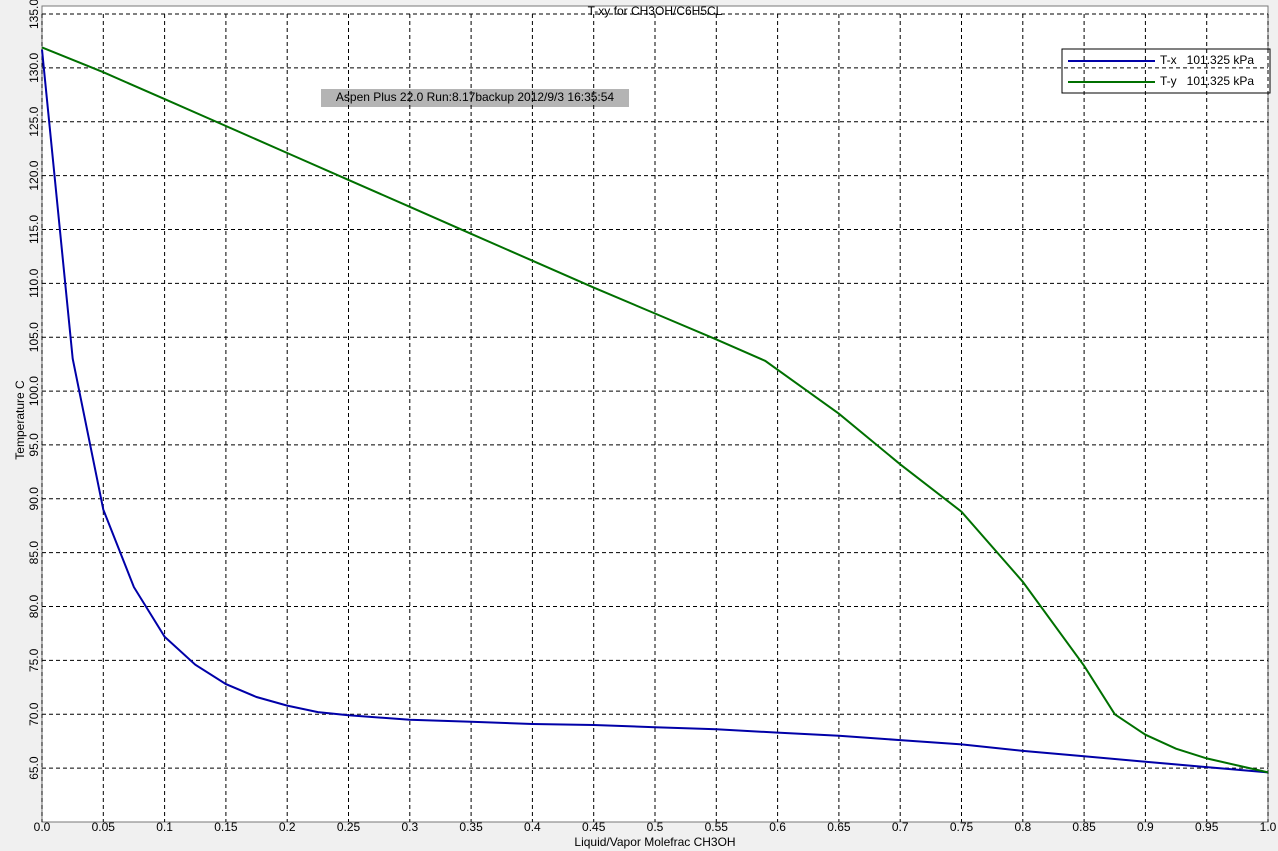 The width and height of the screenshot is (1278, 851). What do you see at coordinates (1022, 827) in the screenshot?
I see `x-tick-label: 0.8` at bounding box center [1022, 827].